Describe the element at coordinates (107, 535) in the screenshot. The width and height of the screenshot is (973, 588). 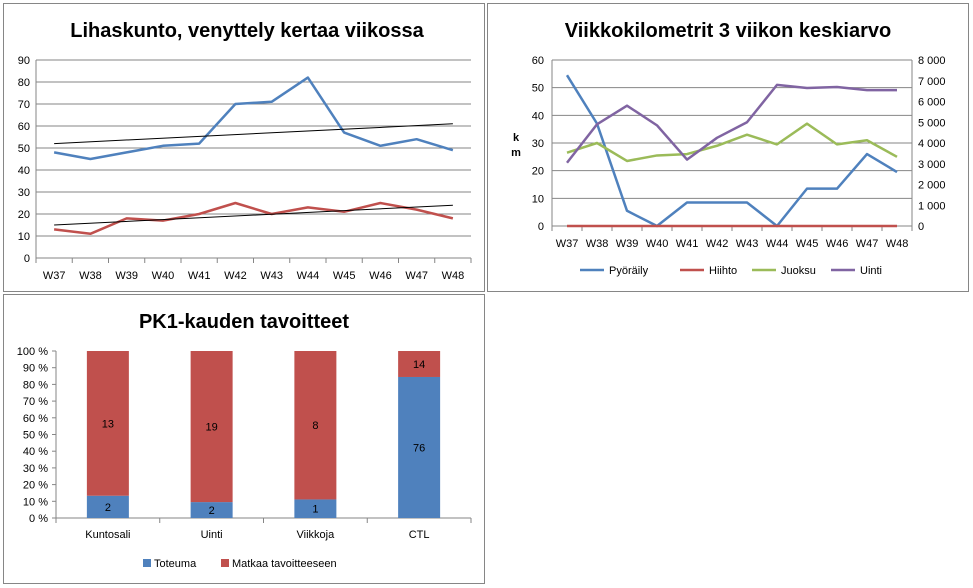
I see `x-tick-label: Kuntosali` at that location.